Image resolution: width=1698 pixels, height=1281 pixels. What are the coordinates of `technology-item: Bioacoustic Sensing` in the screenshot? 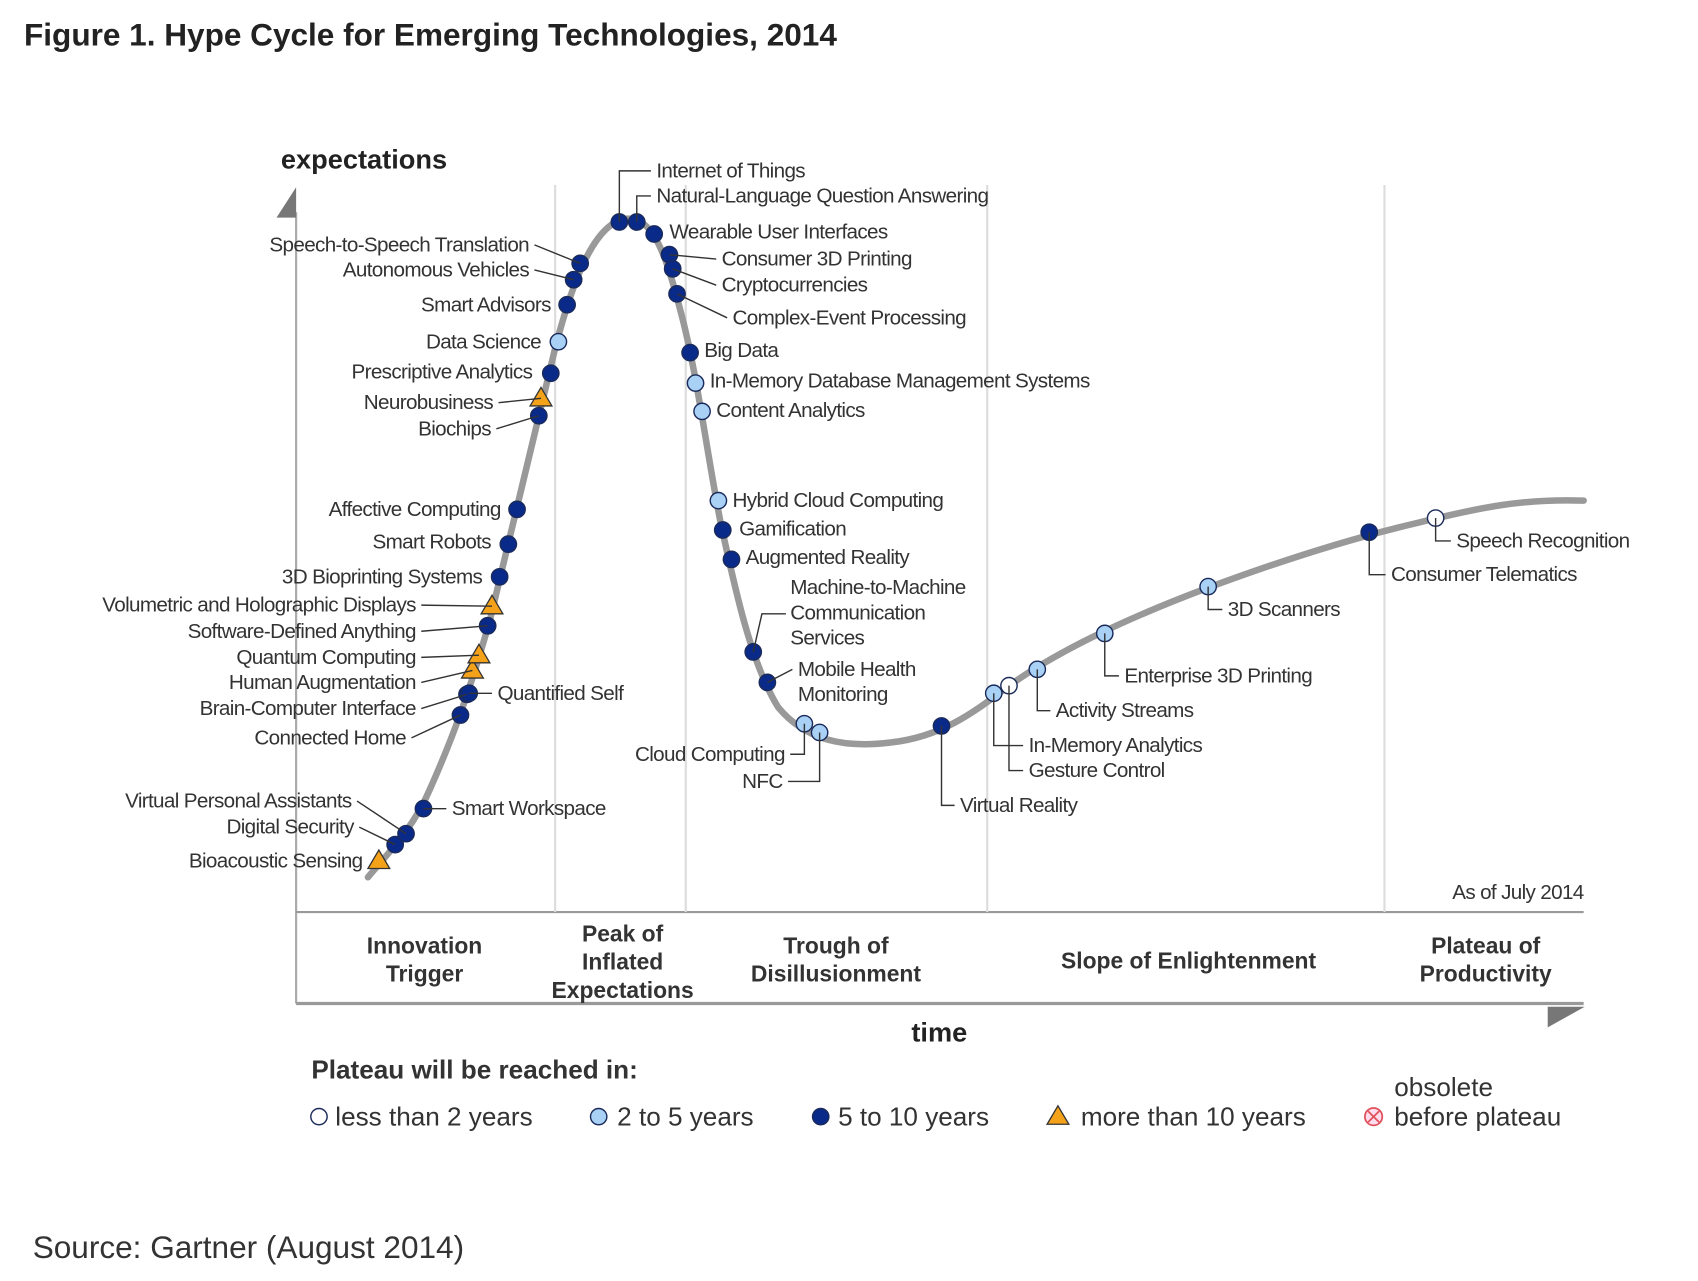 It's located at (276, 860).